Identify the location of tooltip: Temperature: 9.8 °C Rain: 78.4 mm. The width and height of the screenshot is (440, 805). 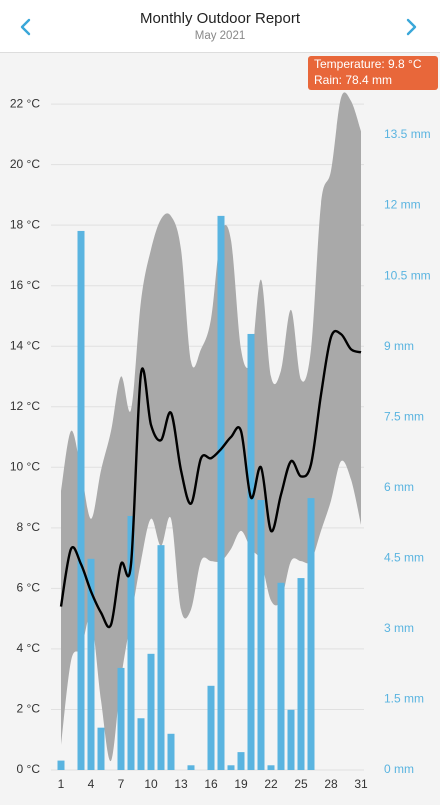
(373, 73).